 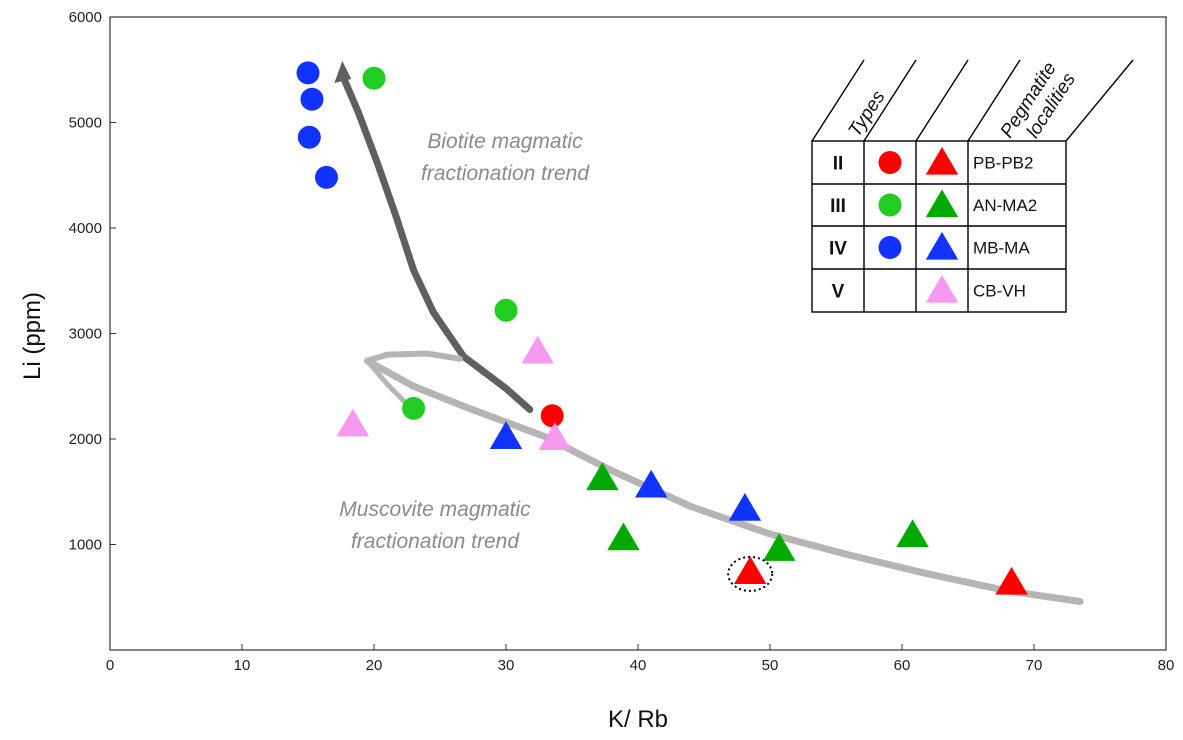 I want to click on x-tick-label: 20, so click(x=374, y=665).